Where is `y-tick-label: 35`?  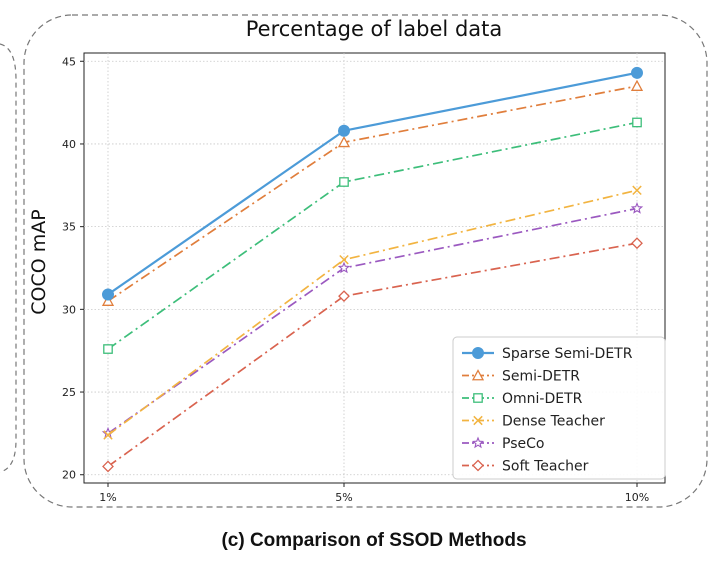 y-tick-label: 35 is located at coordinates (69, 227).